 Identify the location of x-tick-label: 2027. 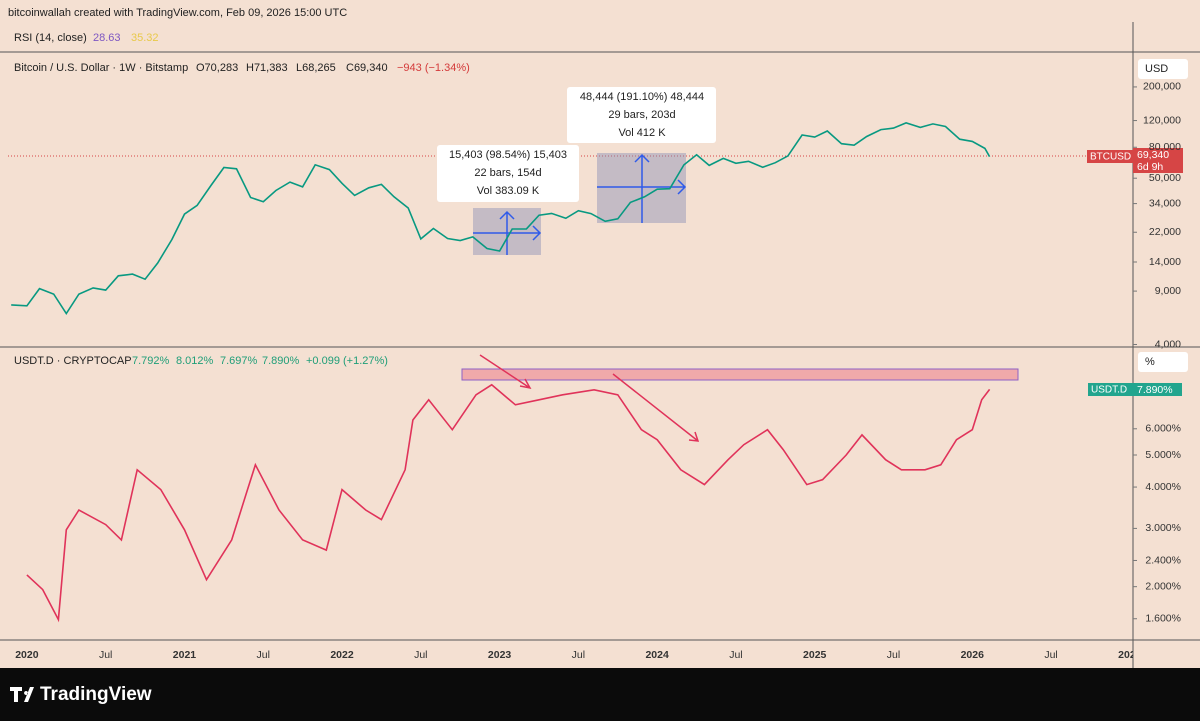
(1130, 655).